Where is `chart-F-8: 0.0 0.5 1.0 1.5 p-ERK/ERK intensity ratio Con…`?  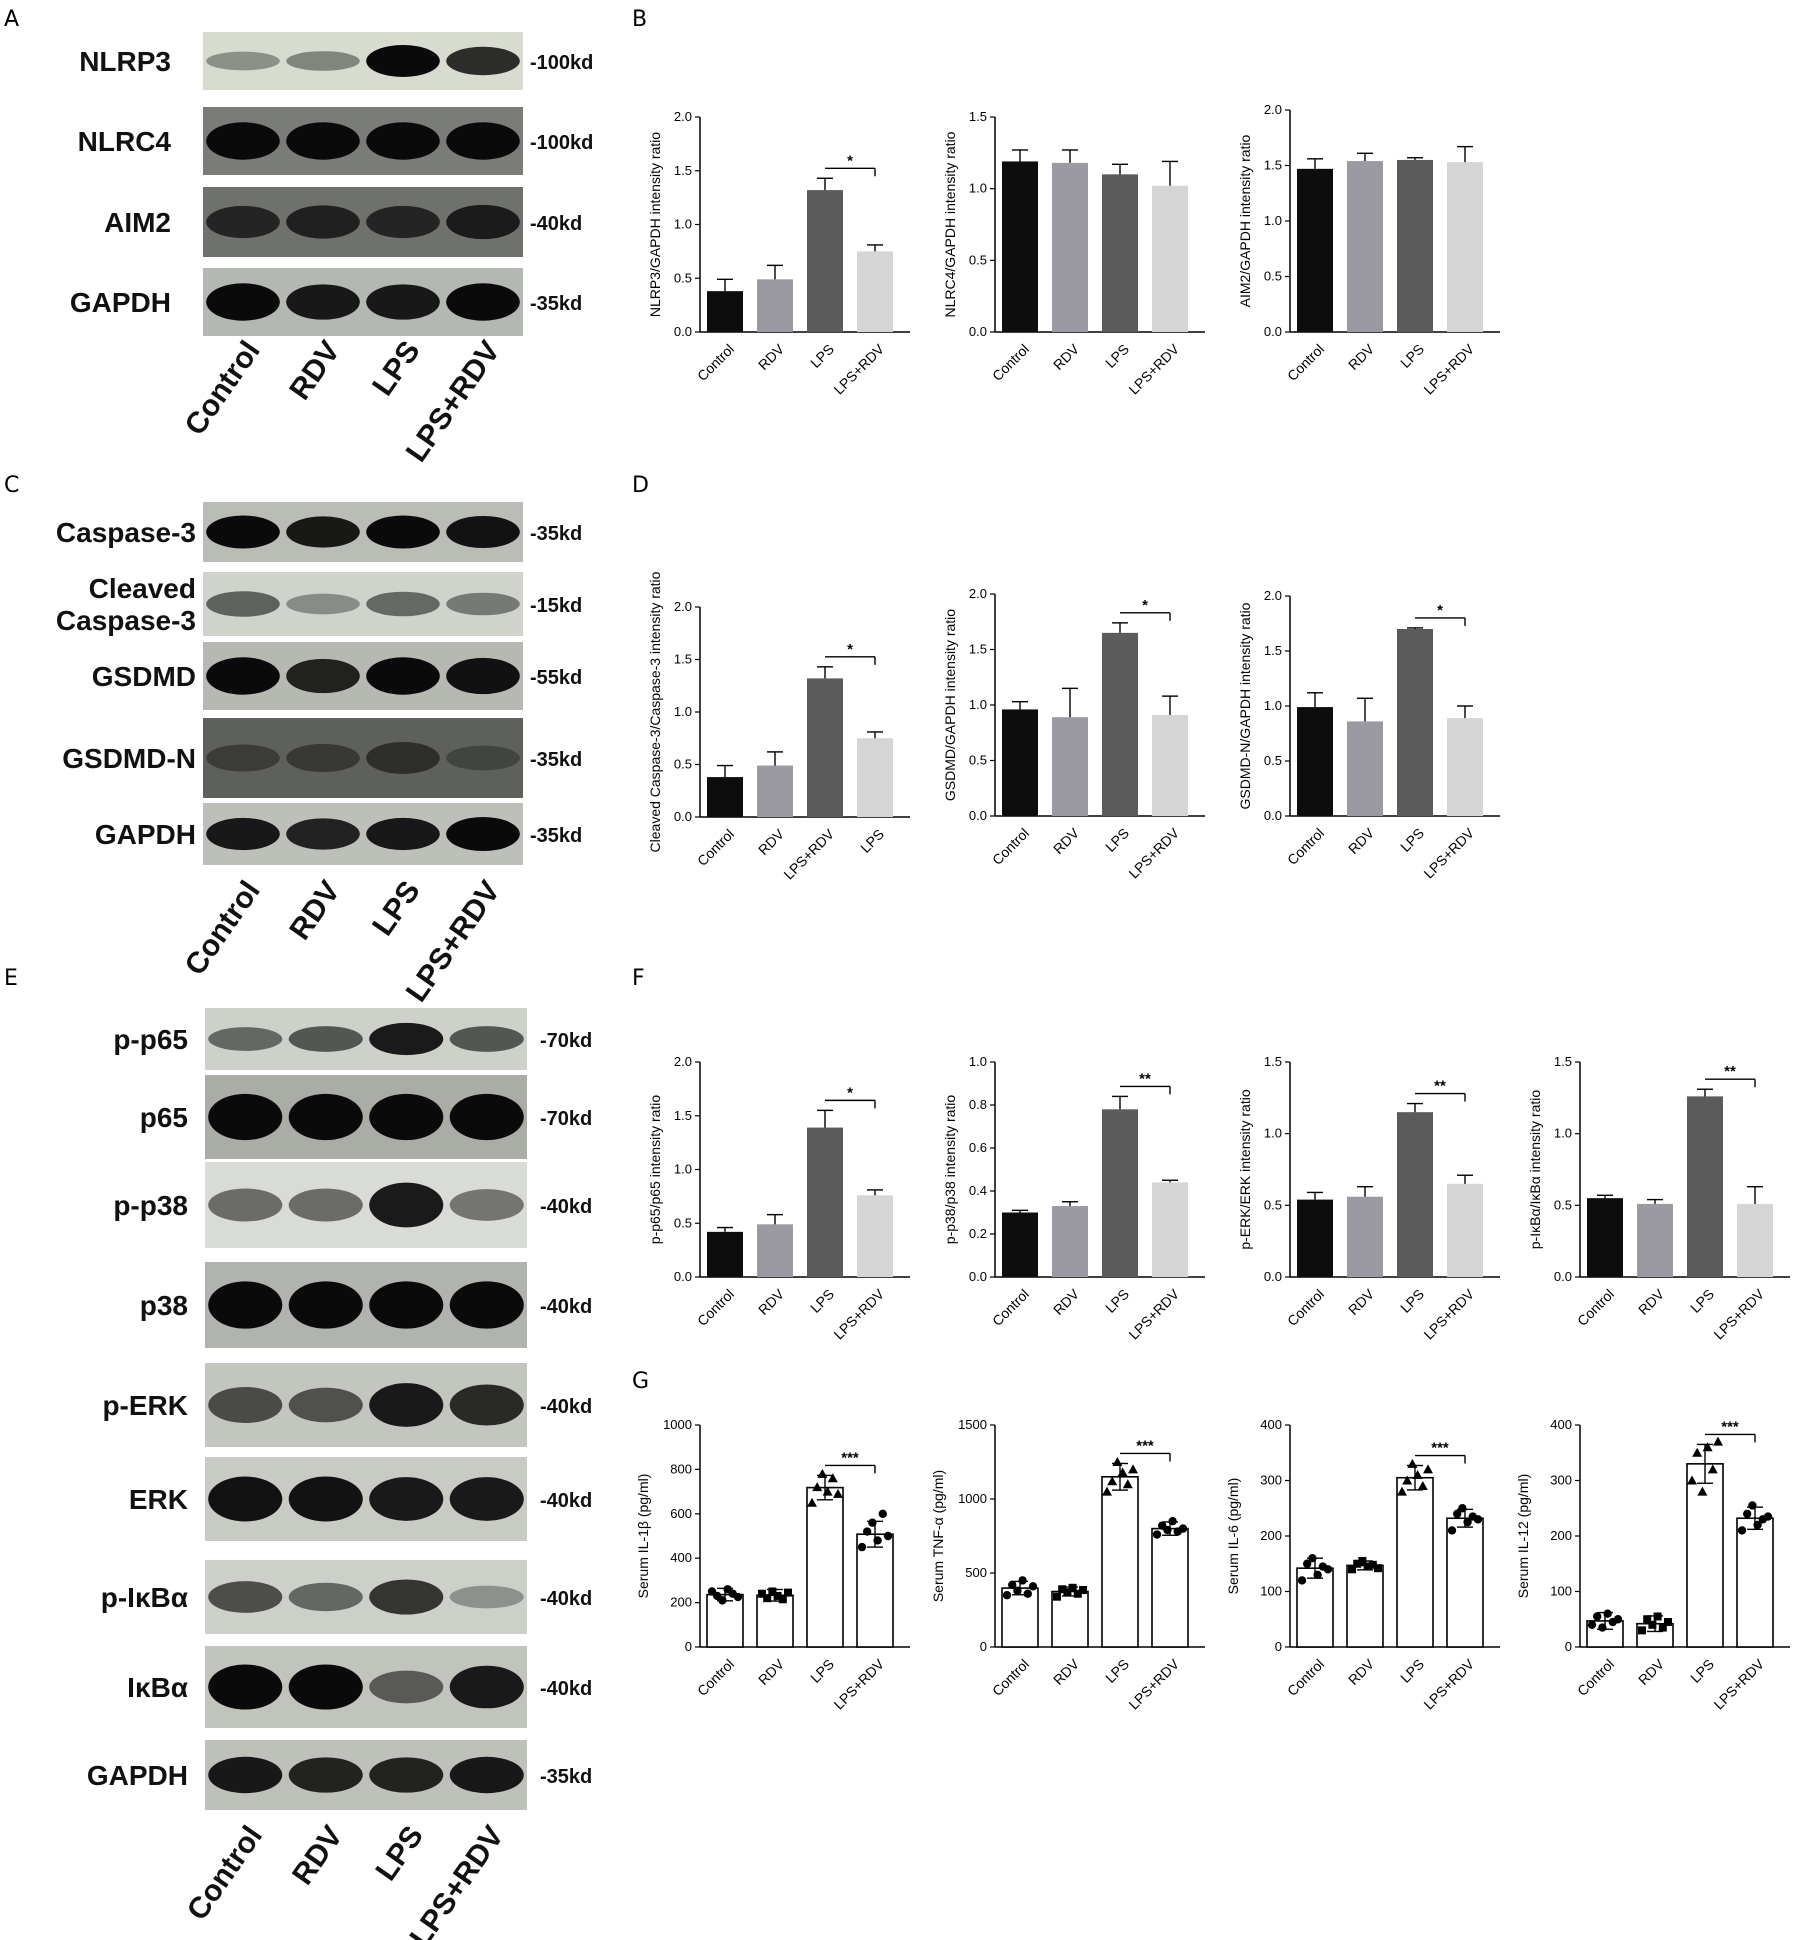
chart-F-8: 0.0 0.5 1.0 1.5 p-ERK/ERK intensity ratio Con… is located at coordinates (1368, 1198).